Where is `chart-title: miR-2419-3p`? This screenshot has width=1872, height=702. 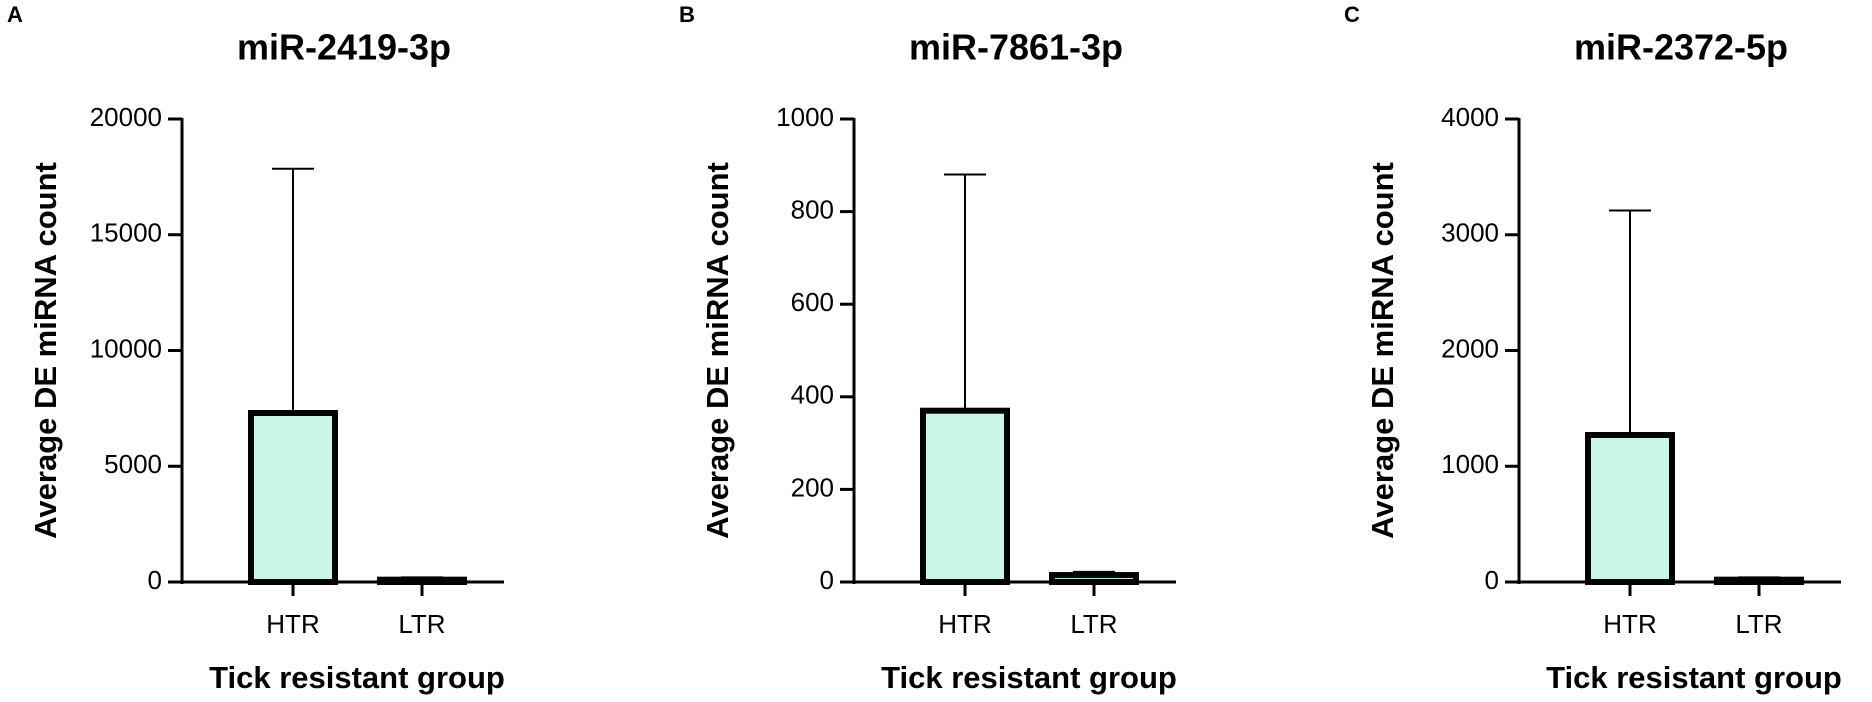 chart-title: miR-2419-3p is located at coordinates (344, 47).